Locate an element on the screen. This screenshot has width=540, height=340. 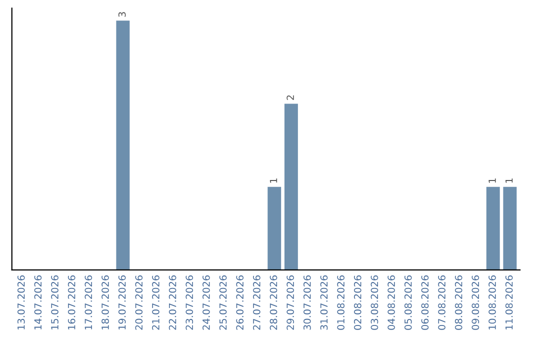
x-tick-label: 19.07.2026 is located at coordinates (122, 302).